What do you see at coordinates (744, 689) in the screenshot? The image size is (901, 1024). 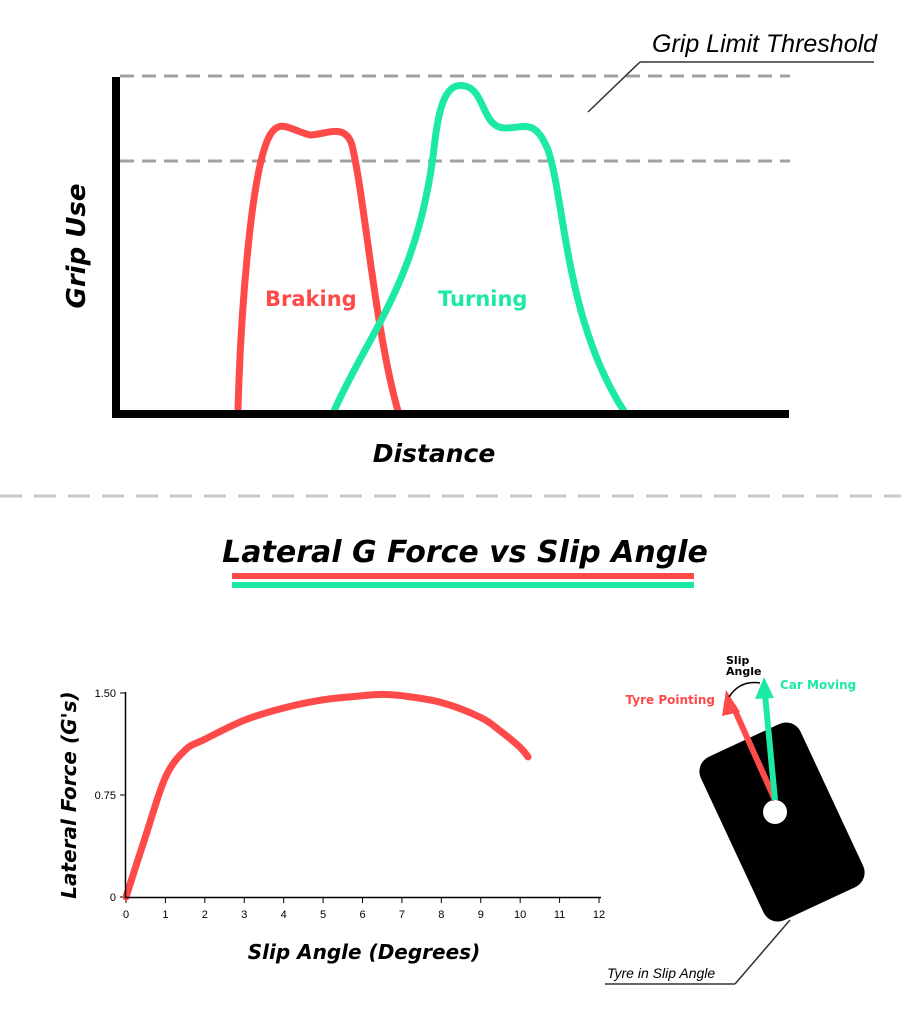 I see `slip-angle-arc` at bounding box center [744, 689].